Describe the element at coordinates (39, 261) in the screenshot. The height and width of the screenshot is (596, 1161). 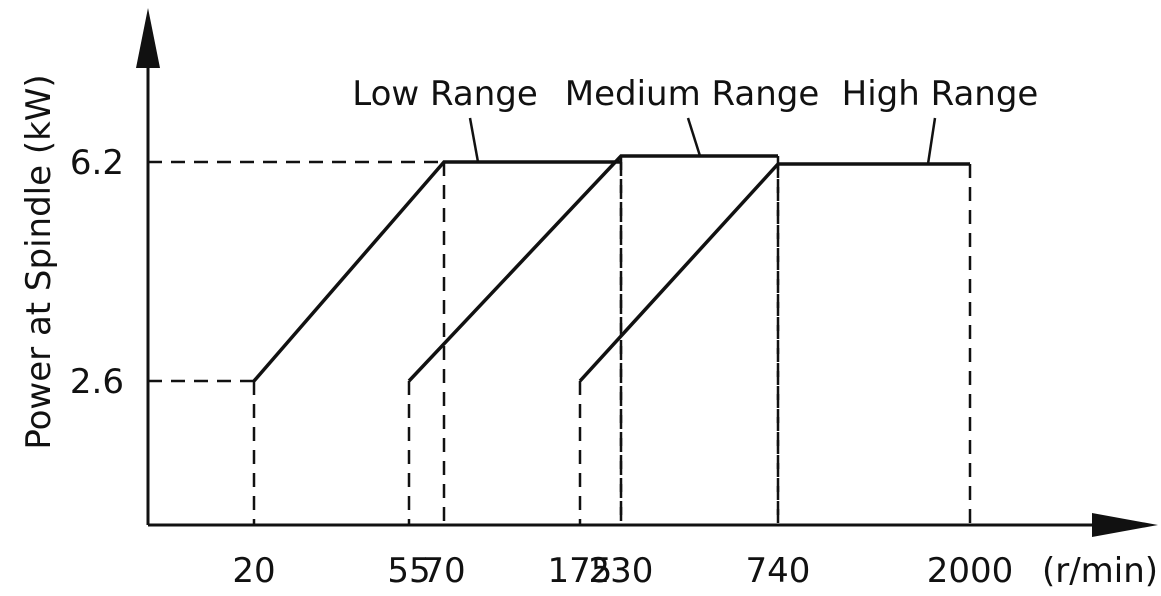
I see `y-axis-label: Power at Spindle (kW)` at that location.